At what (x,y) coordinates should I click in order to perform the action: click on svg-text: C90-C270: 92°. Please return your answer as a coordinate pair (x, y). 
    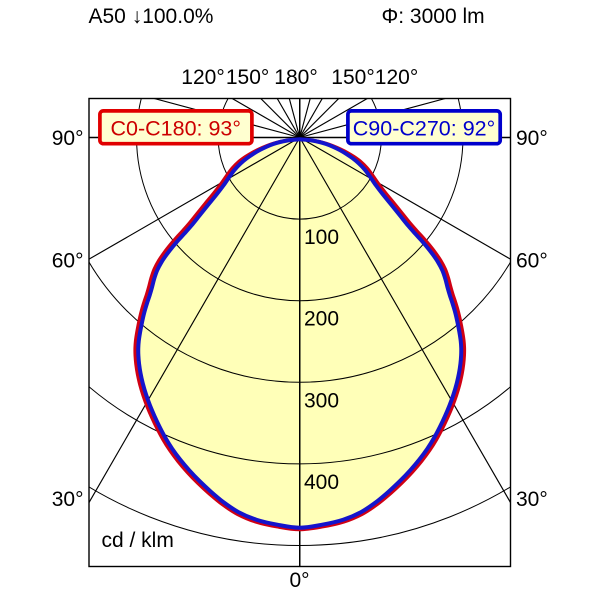
    Looking at the image, I should click on (424, 129).